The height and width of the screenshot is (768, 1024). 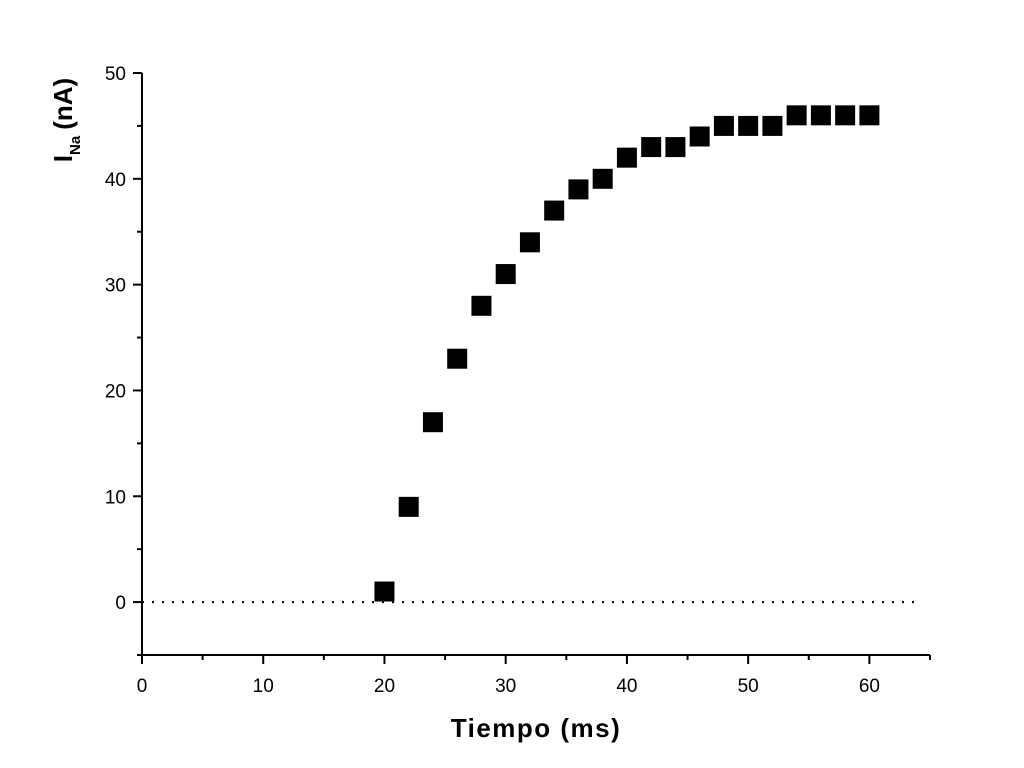 I want to click on y-tick-label: 40, so click(x=115, y=180).